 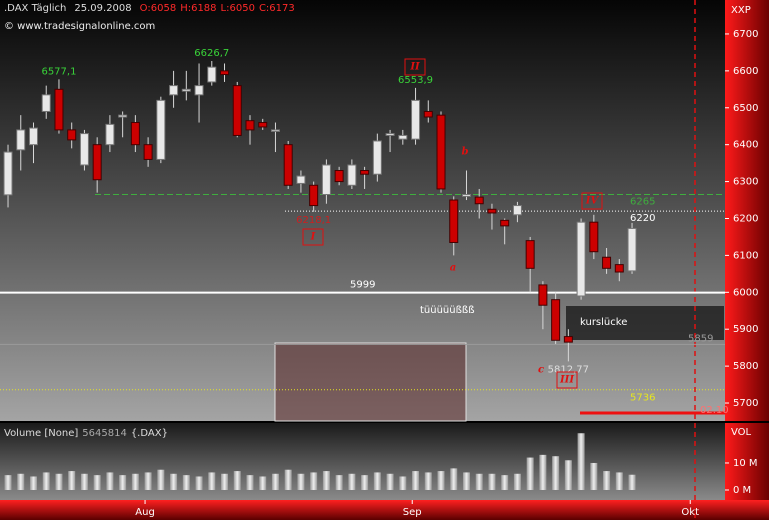 I want to click on level-label: 6265, so click(x=642, y=201).